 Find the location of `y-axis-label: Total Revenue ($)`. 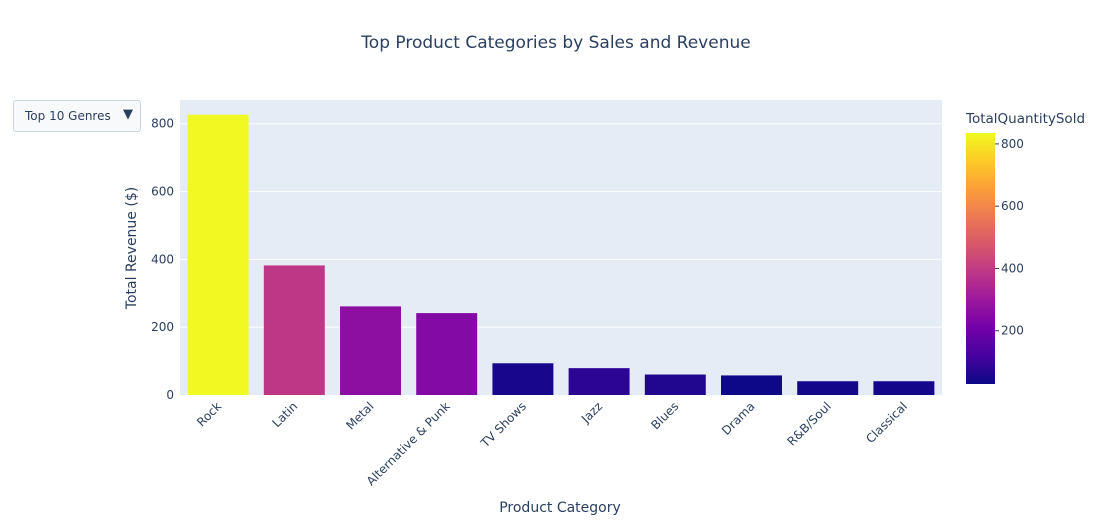

y-axis-label: Total Revenue ($) is located at coordinates (132, 248).